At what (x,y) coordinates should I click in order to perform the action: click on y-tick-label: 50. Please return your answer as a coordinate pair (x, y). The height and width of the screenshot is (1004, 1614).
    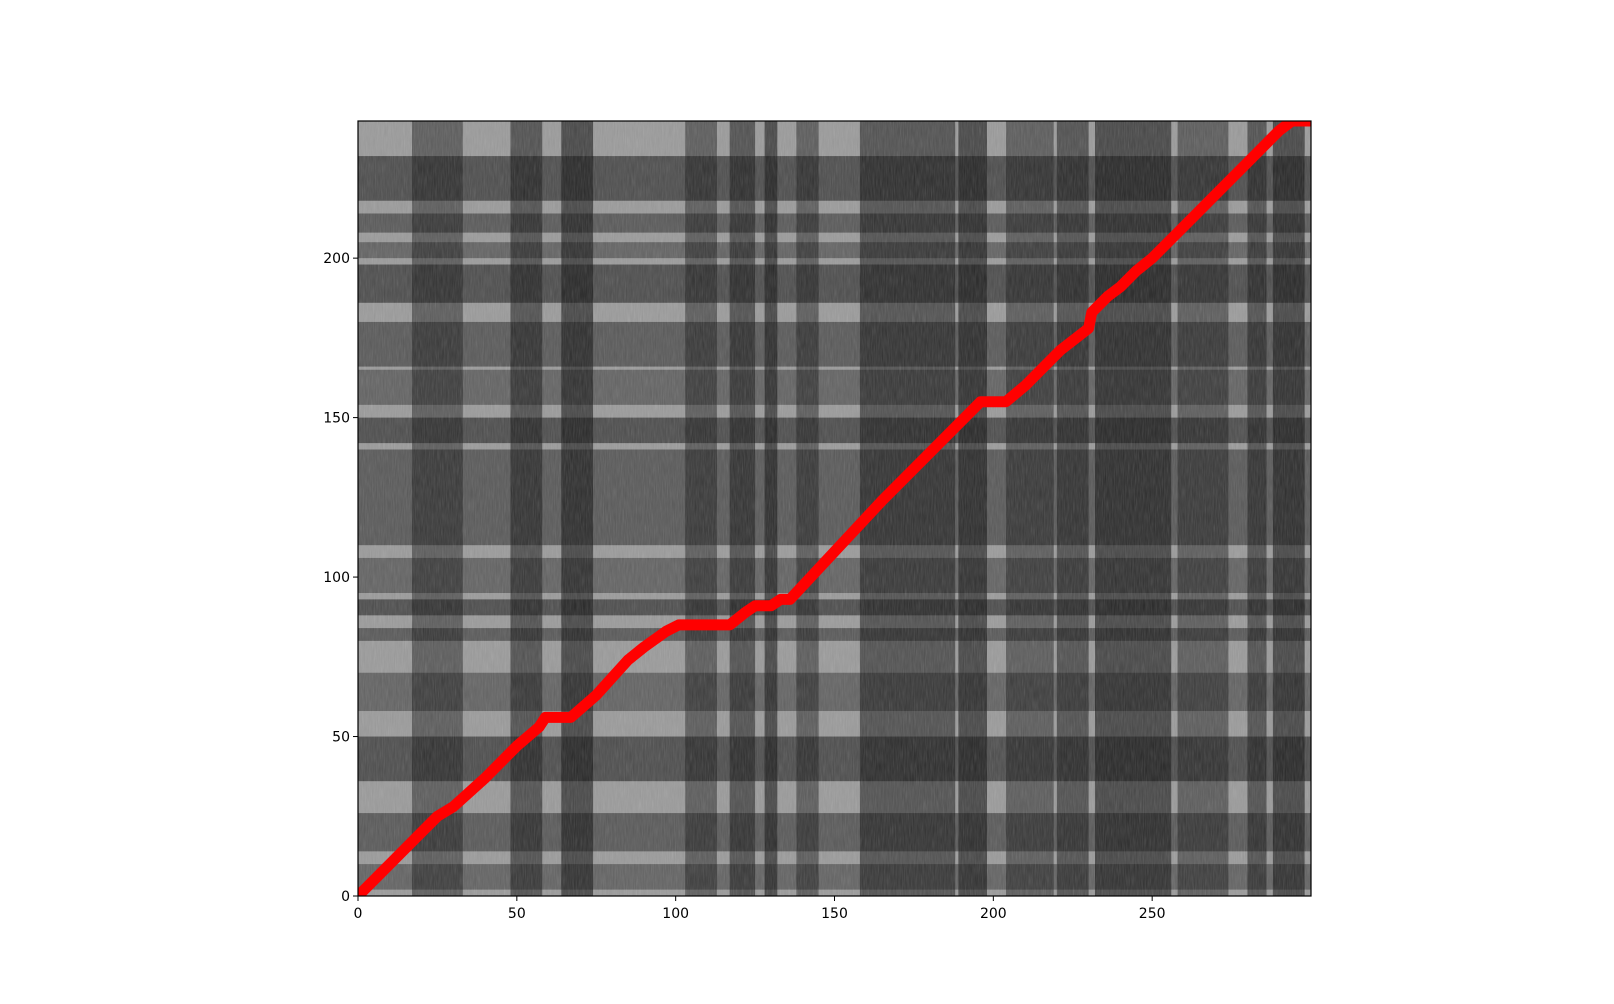
    Looking at the image, I should click on (341, 738).